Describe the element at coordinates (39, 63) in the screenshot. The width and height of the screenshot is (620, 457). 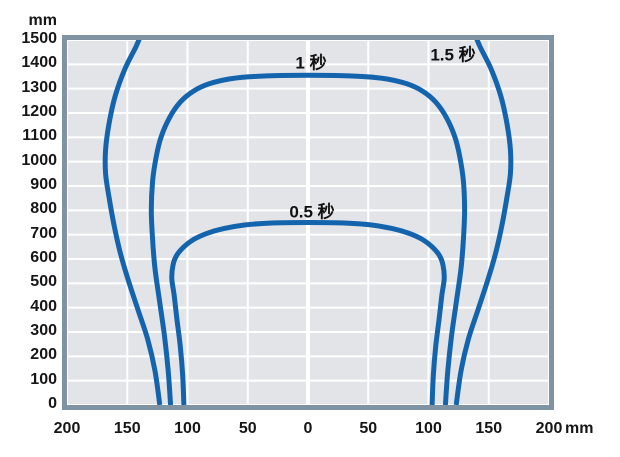
I see `y-tick-label: 1400` at that location.